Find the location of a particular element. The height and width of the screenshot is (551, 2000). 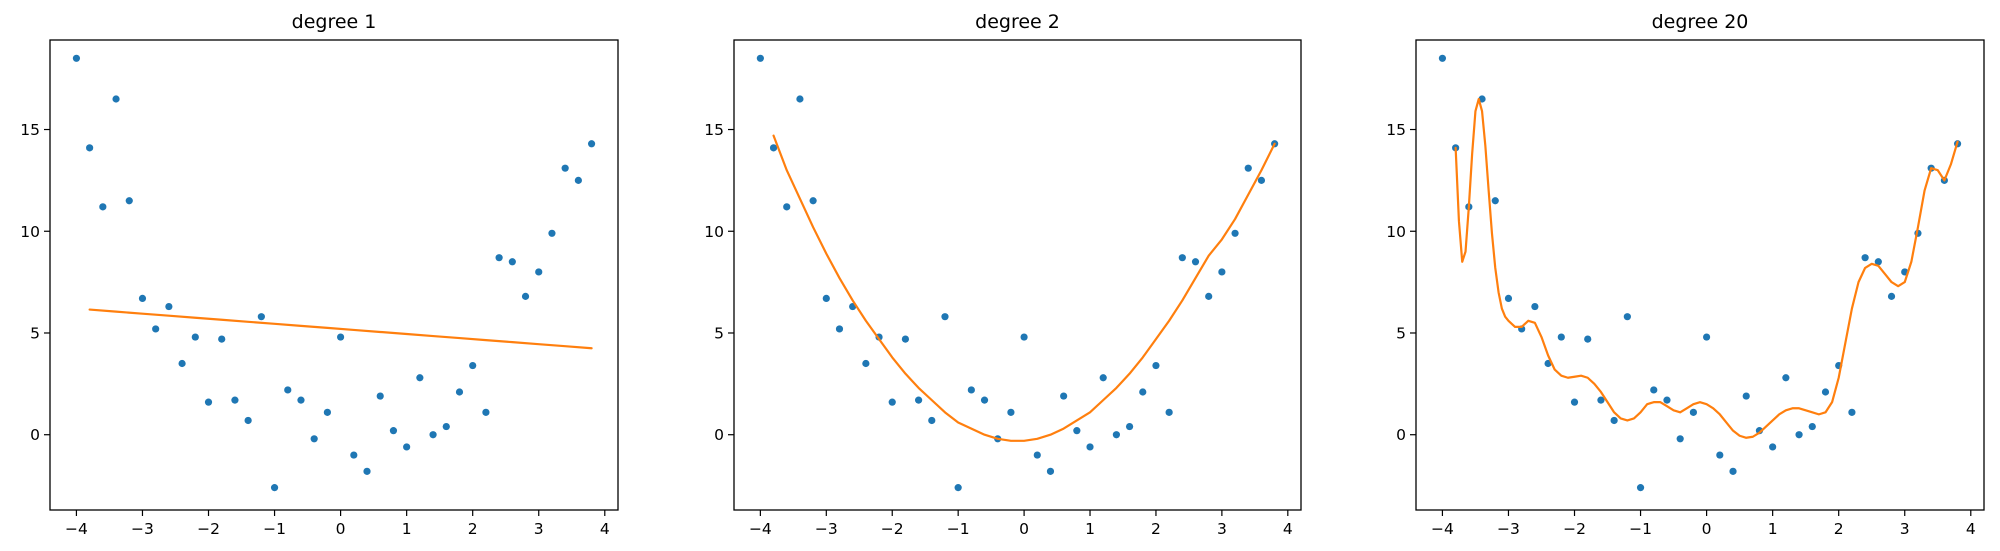

panel-title: degree 1 is located at coordinates (334, 22).